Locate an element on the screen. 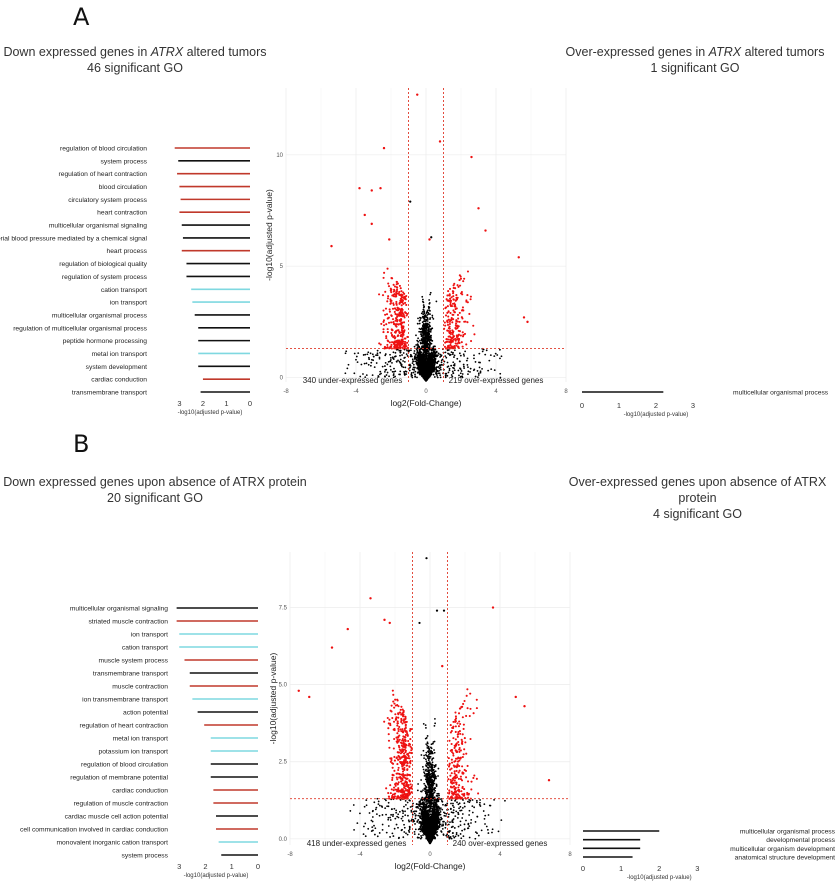 This screenshot has width=840, height=890. go-term-label: ion transmembrane transport is located at coordinates (125, 700).